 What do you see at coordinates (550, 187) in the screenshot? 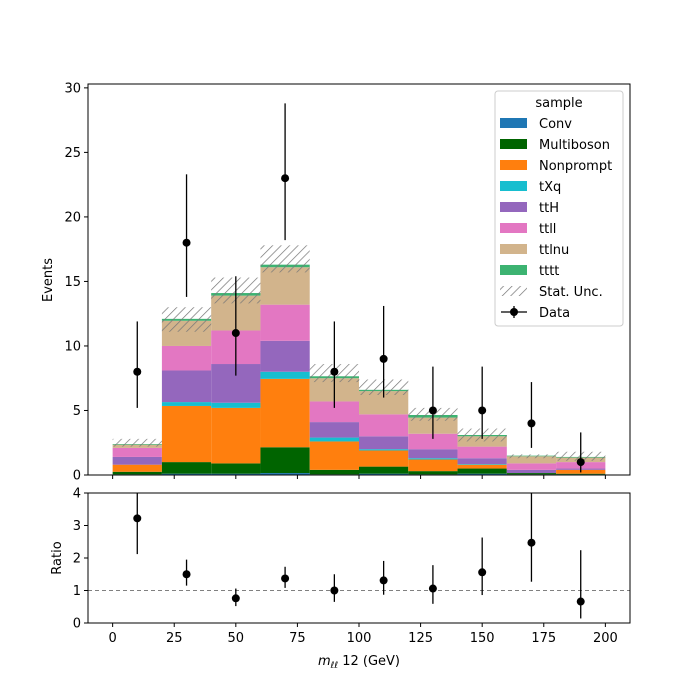
I see `legend-label-txq: tXq` at bounding box center [550, 187].